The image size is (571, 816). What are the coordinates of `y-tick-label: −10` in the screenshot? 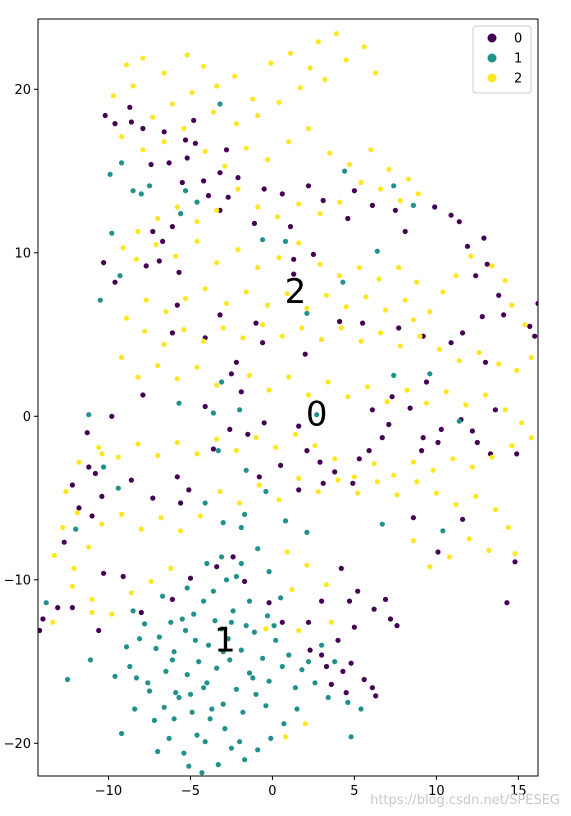 It's located at (17, 580).